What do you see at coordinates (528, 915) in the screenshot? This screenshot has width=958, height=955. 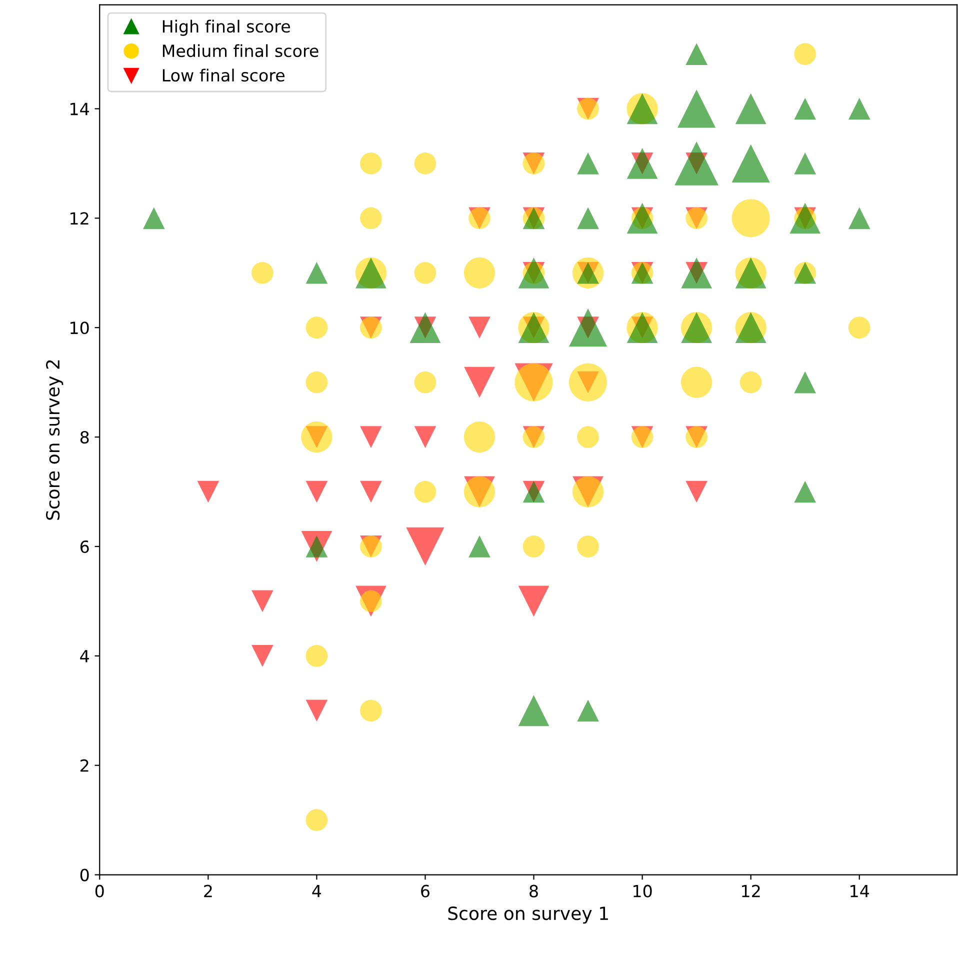 I see `x-axis-title: Score on survey 1` at bounding box center [528, 915].